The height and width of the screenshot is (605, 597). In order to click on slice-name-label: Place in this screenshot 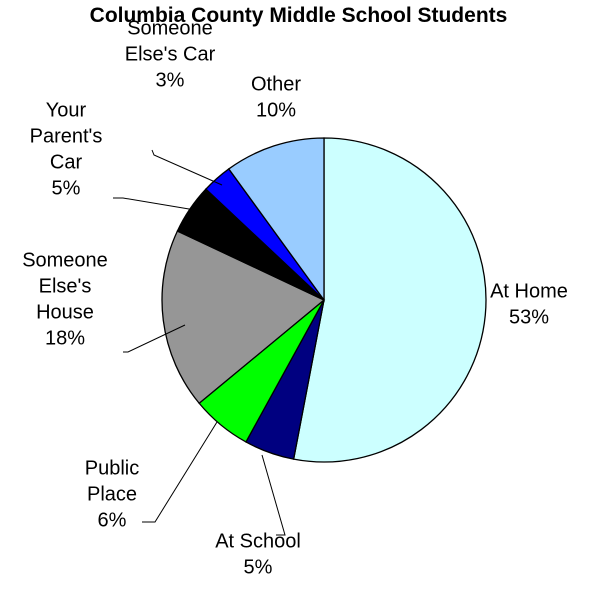, I will do `click(112, 494)`.